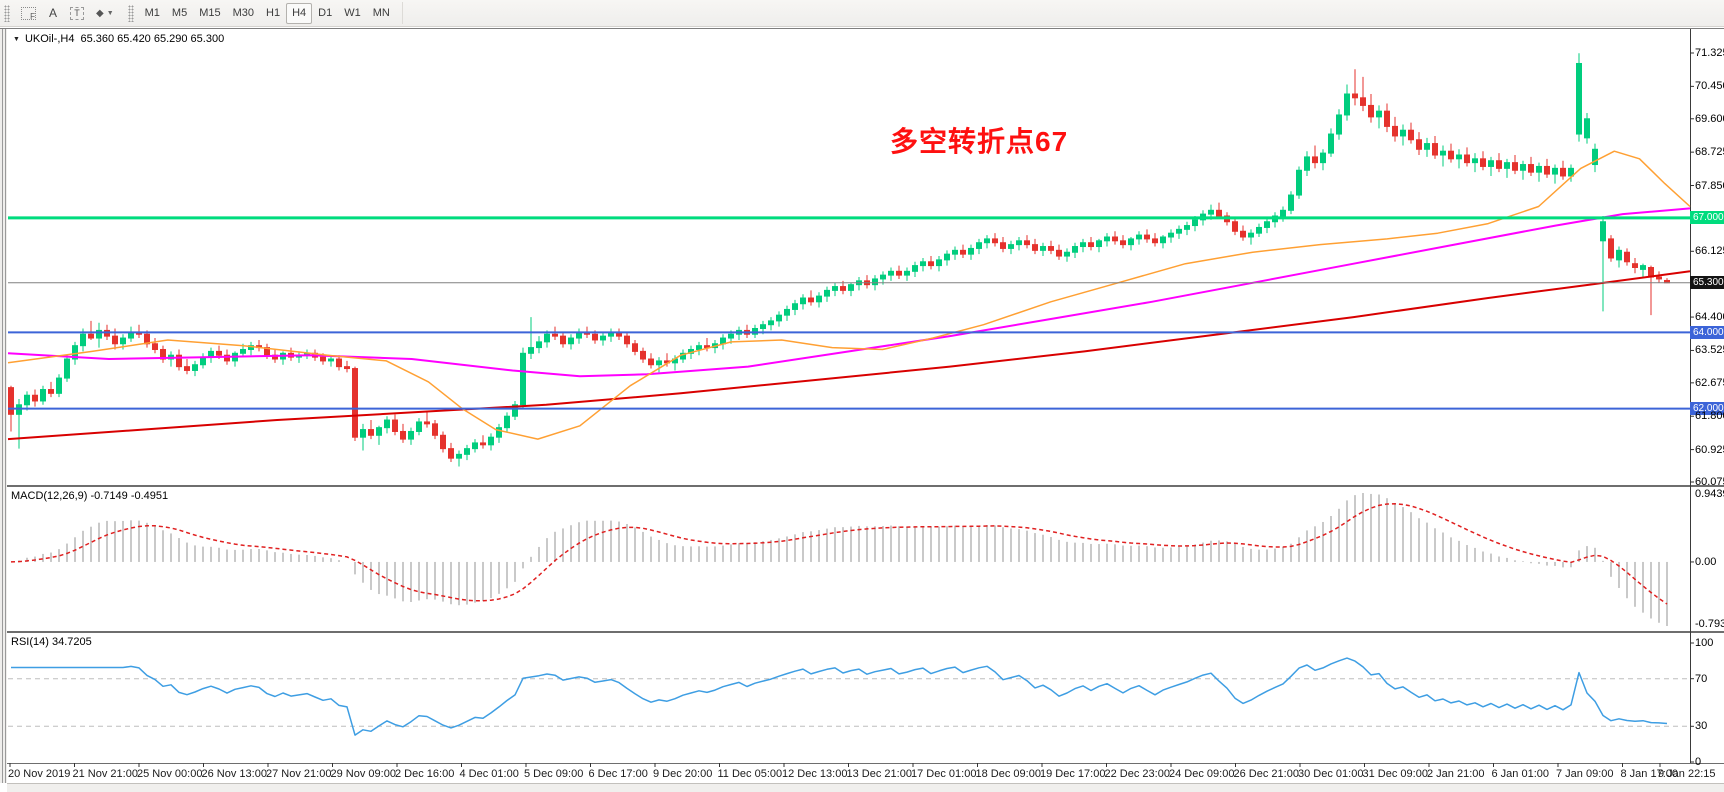 This screenshot has width=1724, height=792. I want to click on toolbar-drag-handle, so click(7, 13).